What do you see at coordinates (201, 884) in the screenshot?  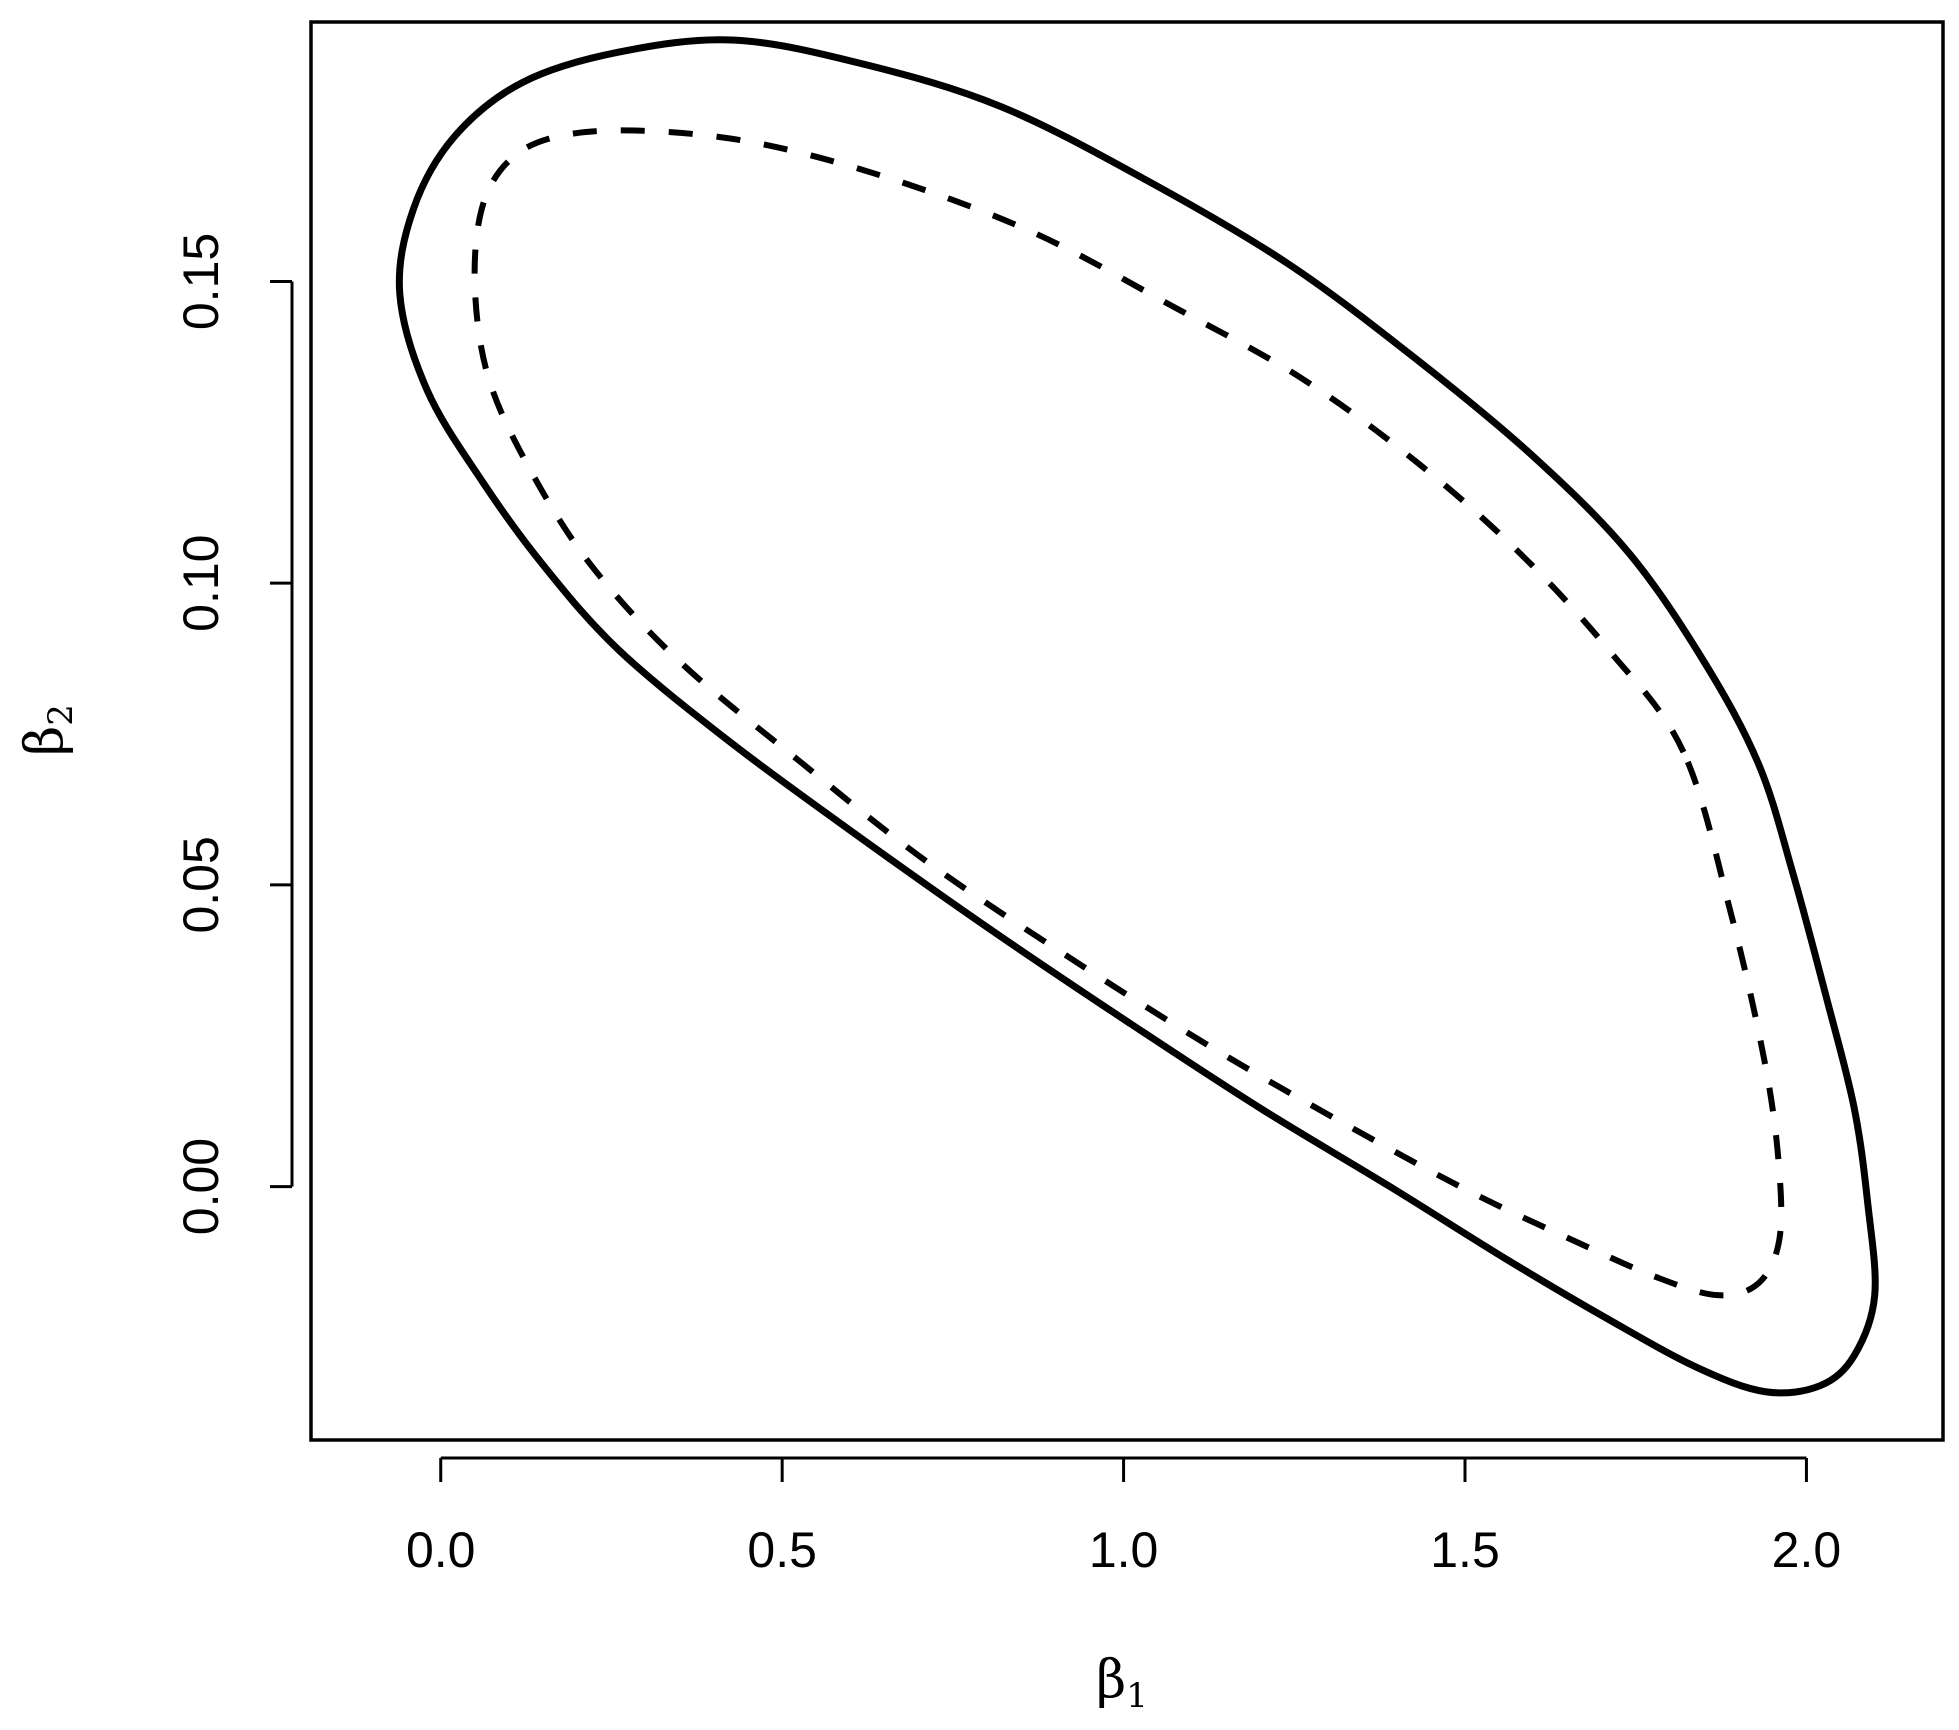 I see `y-tick-label: 0.05` at bounding box center [201, 884].